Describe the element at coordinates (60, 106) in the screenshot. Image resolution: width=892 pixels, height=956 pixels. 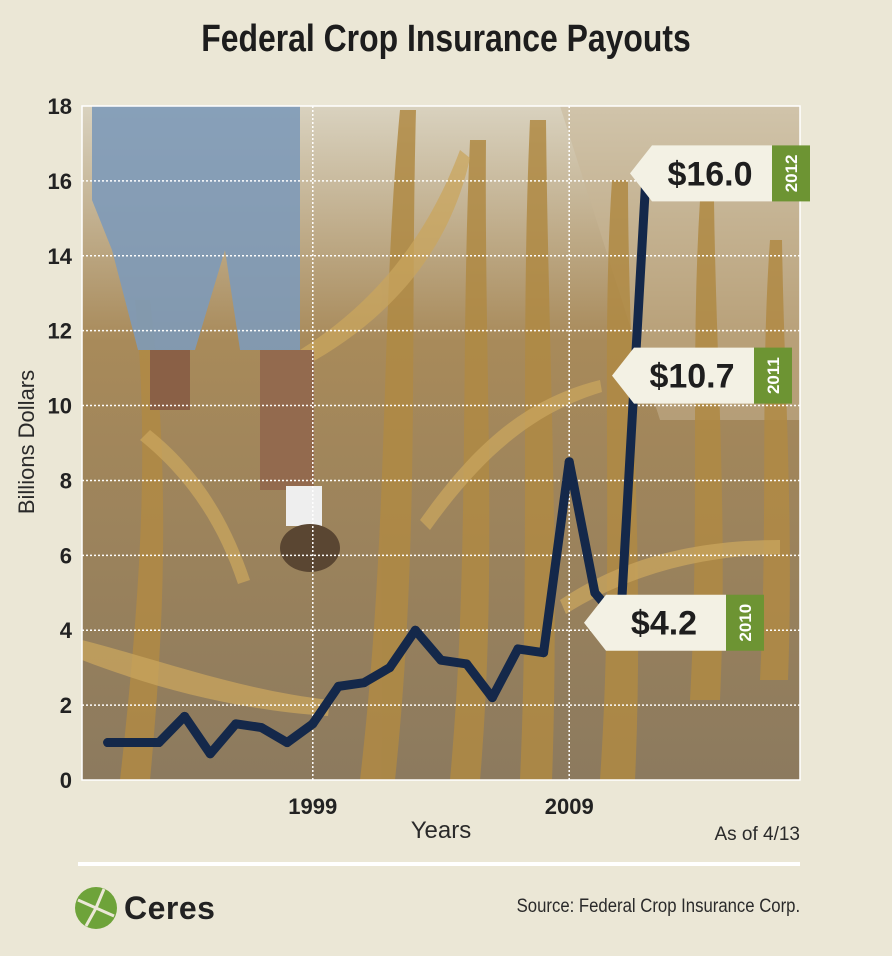
I see `y-tick-label: 18` at that location.